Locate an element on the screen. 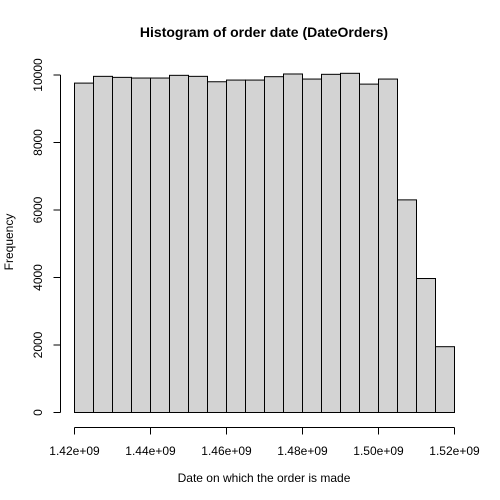  y-tick-label: 6000 is located at coordinates (38, 209).